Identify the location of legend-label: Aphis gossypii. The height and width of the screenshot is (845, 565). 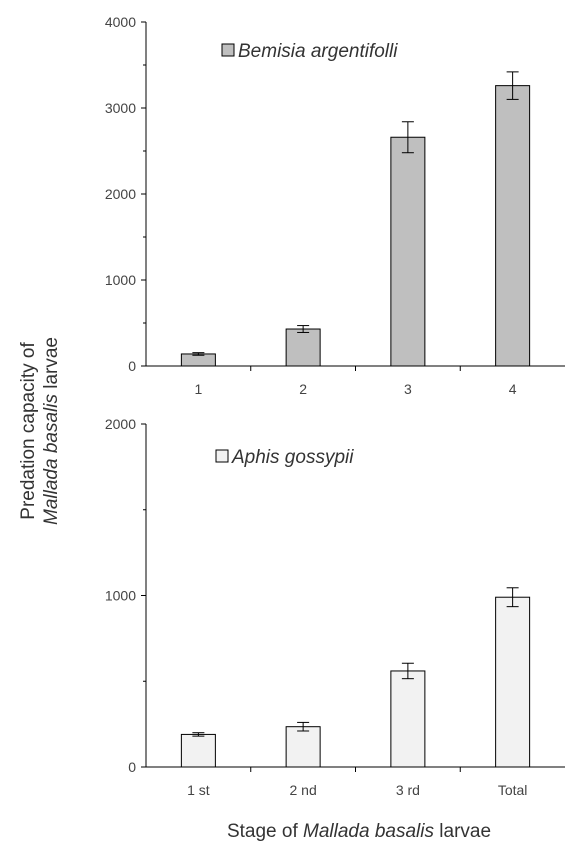
(292, 457).